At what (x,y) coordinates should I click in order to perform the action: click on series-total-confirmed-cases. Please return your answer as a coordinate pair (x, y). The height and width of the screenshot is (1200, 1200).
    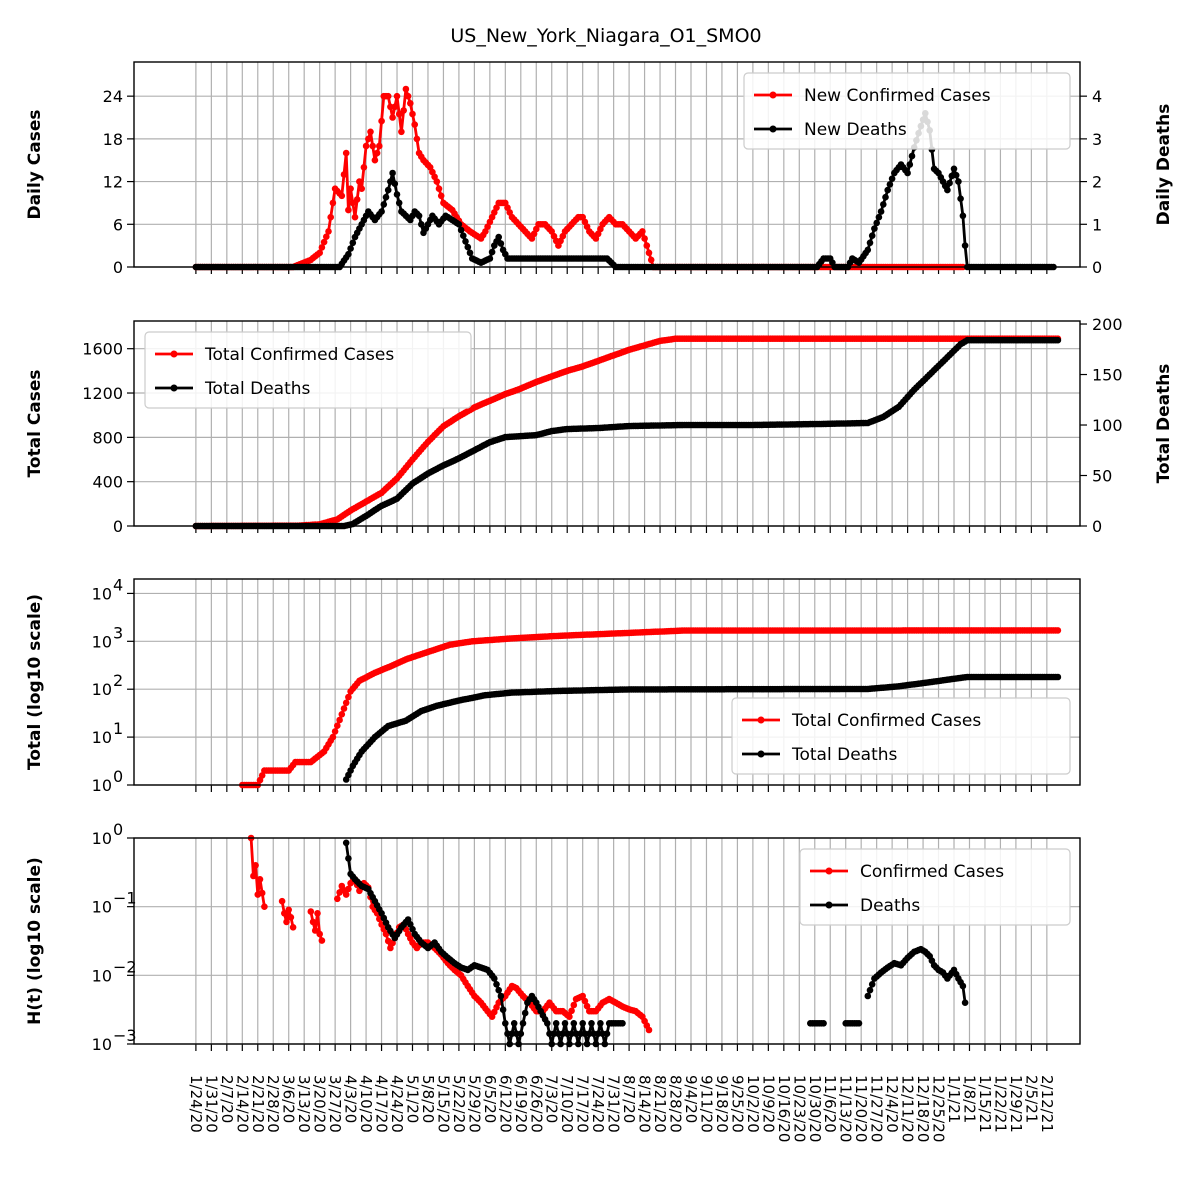
    Looking at the image, I should click on (650, 708).